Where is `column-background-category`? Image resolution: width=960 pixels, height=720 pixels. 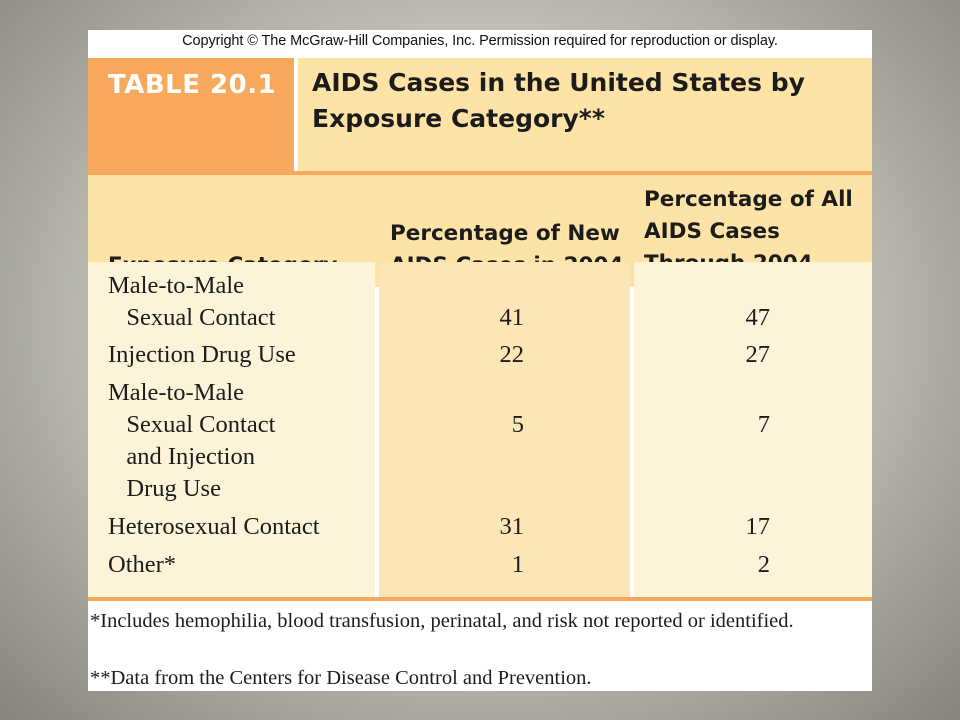 column-background-category is located at coordinates (231, 429).